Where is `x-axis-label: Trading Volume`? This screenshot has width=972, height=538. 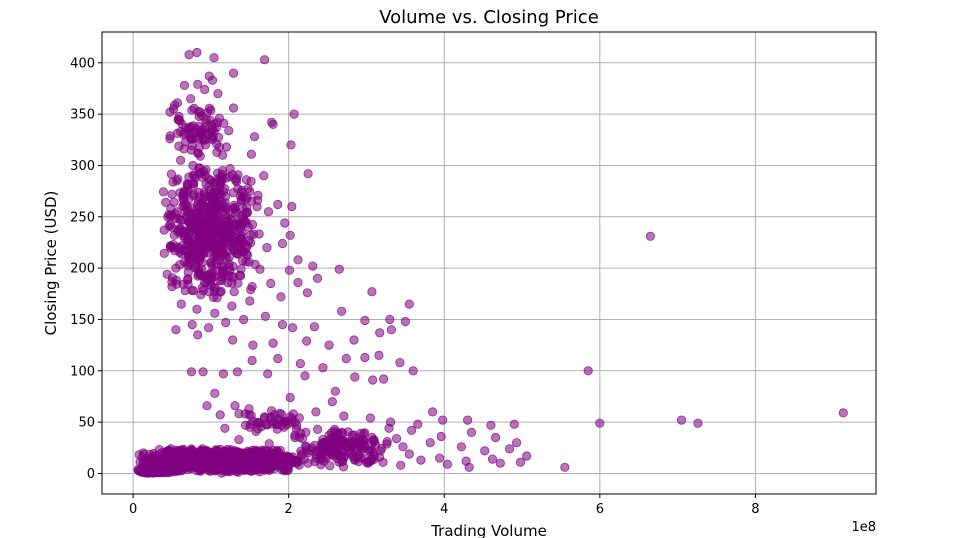 x-axis-label: Trading Volume is located at coordinates (488, 530).